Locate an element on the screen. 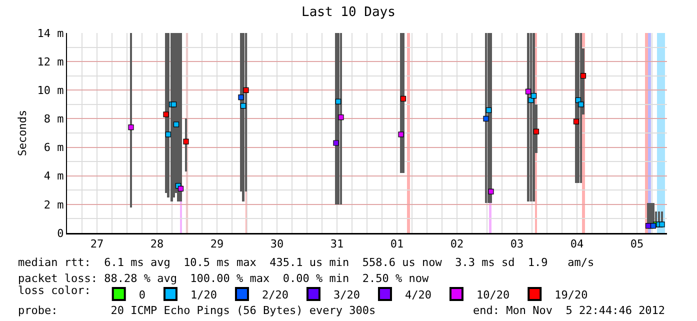  x-tick-label: 01 is located at coordinates (397, 244).